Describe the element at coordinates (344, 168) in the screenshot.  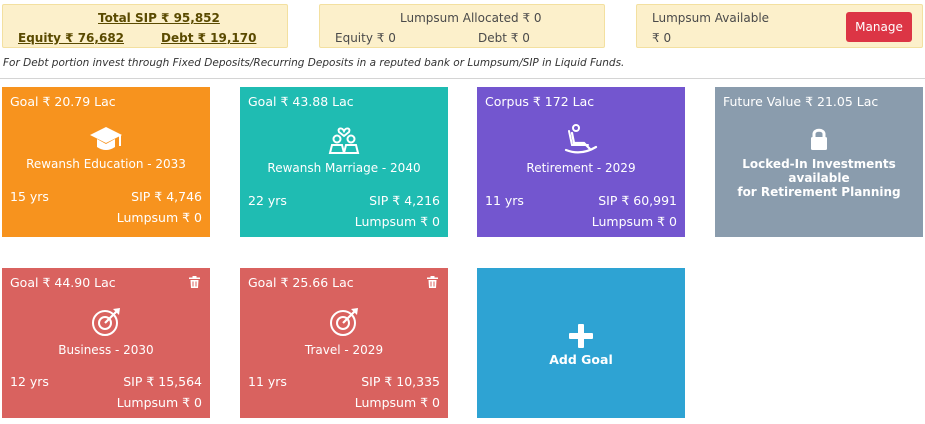
I see `goal-name: Rewansh Marriage - 2040` at that location.